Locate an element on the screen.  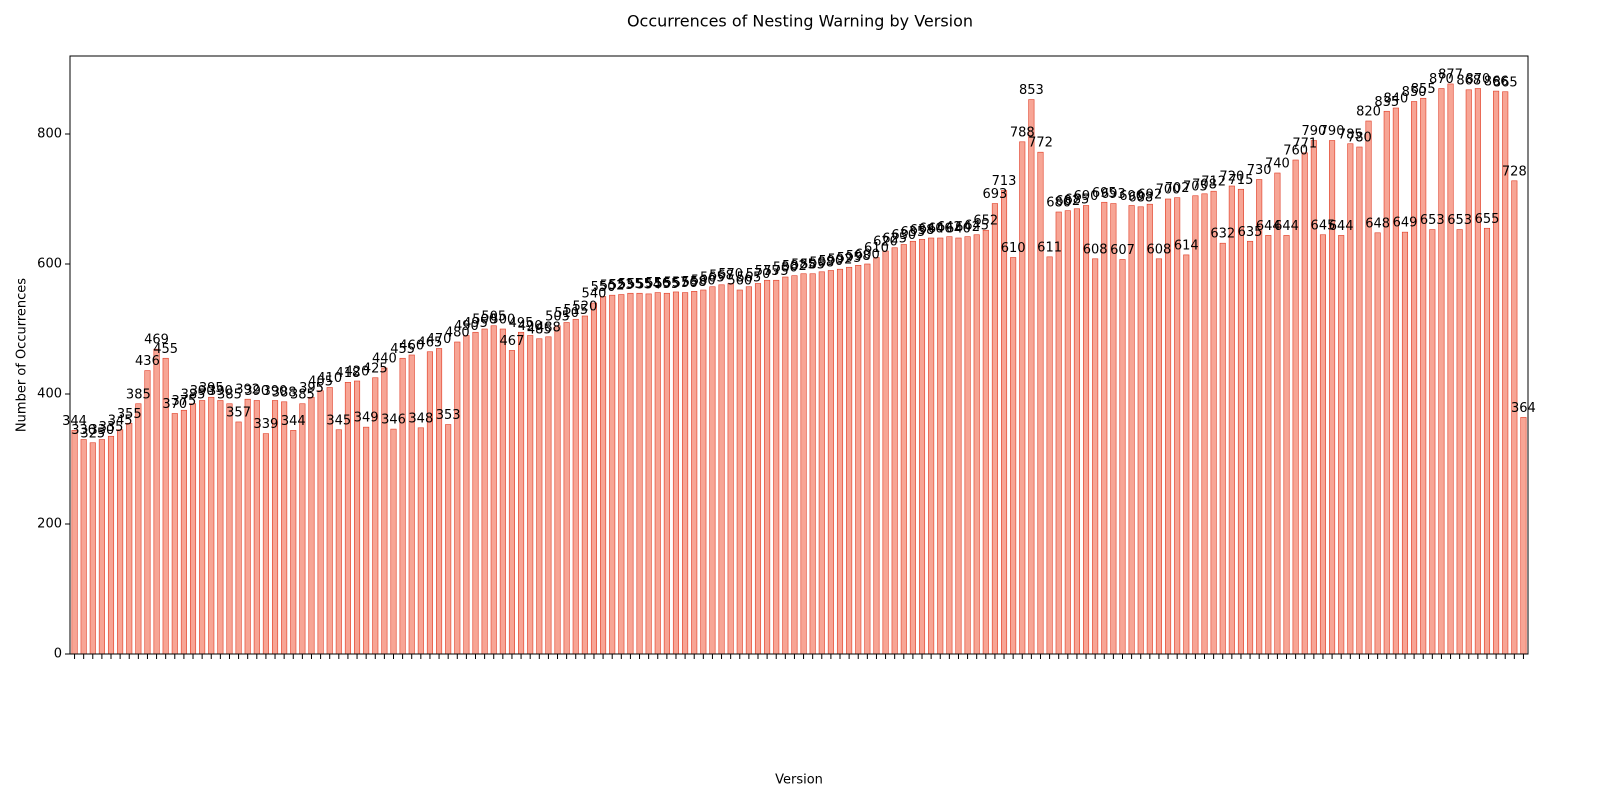
data-label: 345 is located at coordinates (338, 420).